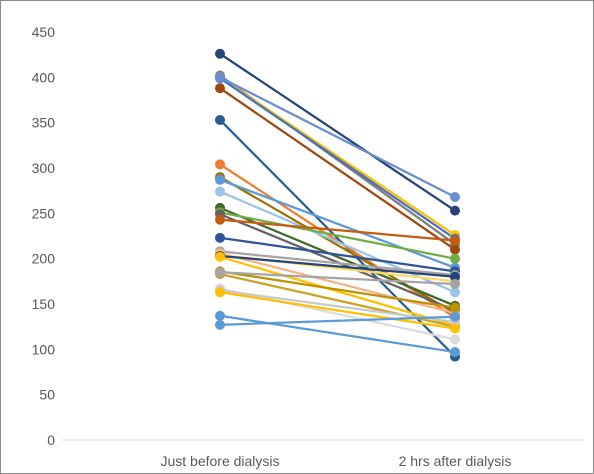 Image resolution: width=594 pixels, height=474 pixels. Describe the element at coordinates (219, 461) in the screenshot. I see `x-category-label: Just before dialysis` at that location.